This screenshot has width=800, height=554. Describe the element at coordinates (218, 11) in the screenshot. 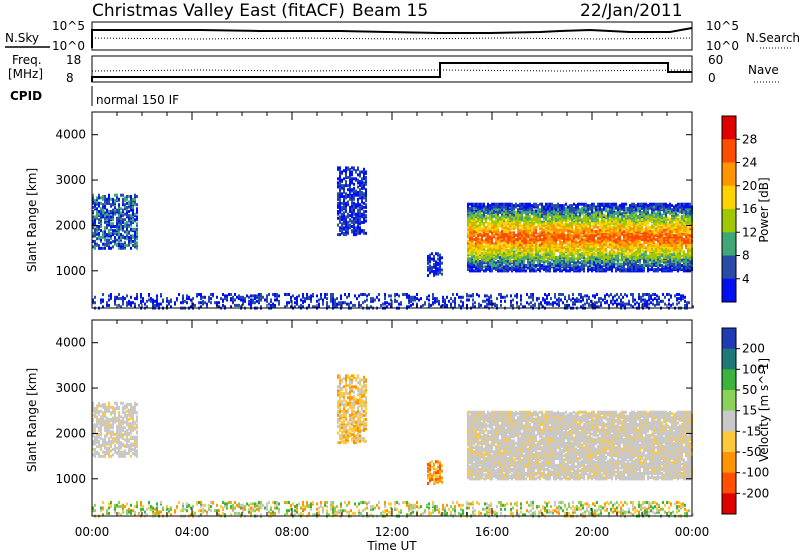

I see `figure-title: Christmas Valley East (fitACF)` at that location.